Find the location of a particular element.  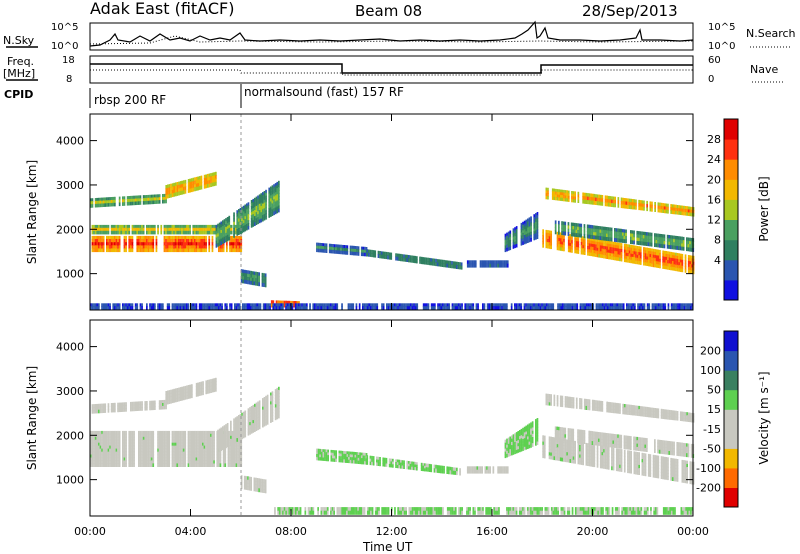

xtick-label-4: 16:00 is located at coordinates (492, 531).